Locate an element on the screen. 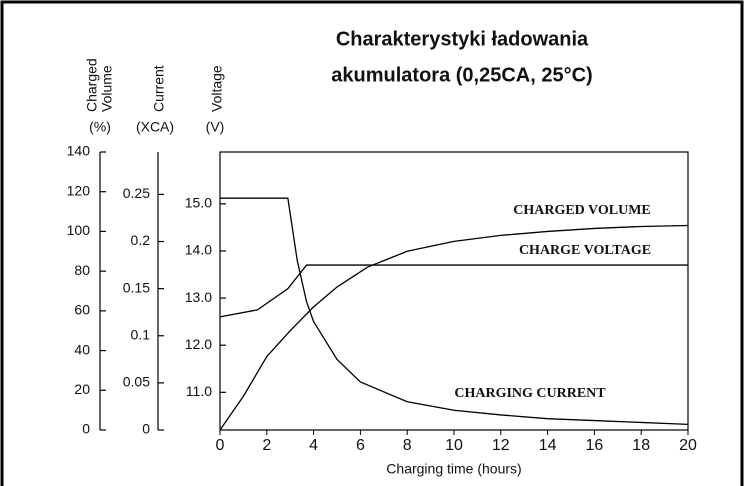 Image resolution: width=744 pixels, height=486 pixels. x-tick-label: 14 is located at coordinates (548, 445).